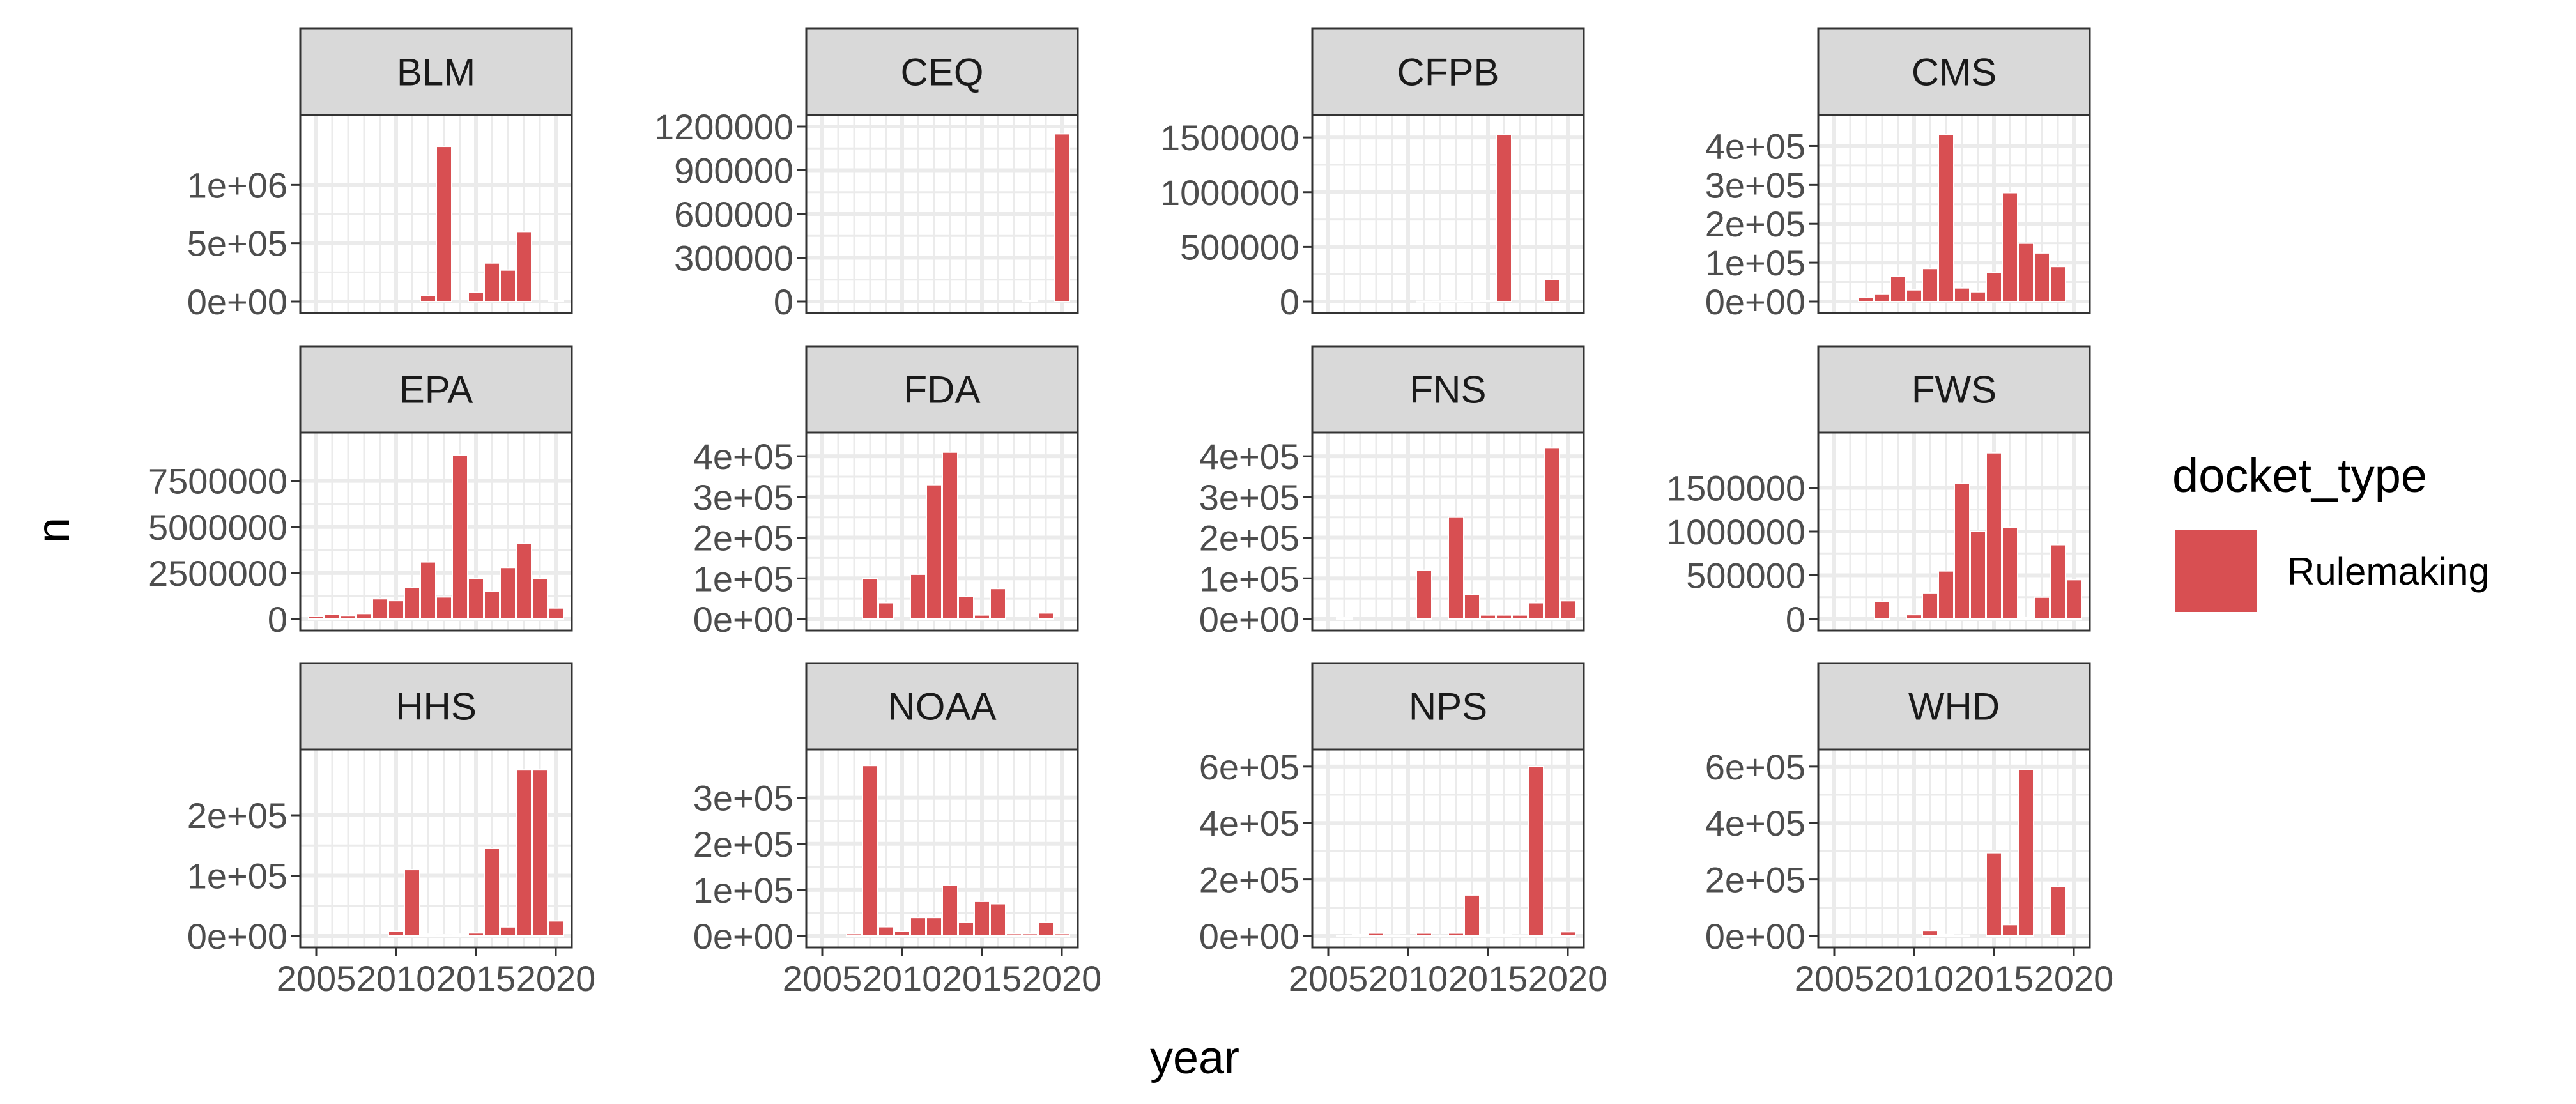 Image resolution: width=2576 pixels, height=1104 pixels. Describe the element at coordinates (942, 531) in the screenshot. I see `panel-border-fda` at that location.